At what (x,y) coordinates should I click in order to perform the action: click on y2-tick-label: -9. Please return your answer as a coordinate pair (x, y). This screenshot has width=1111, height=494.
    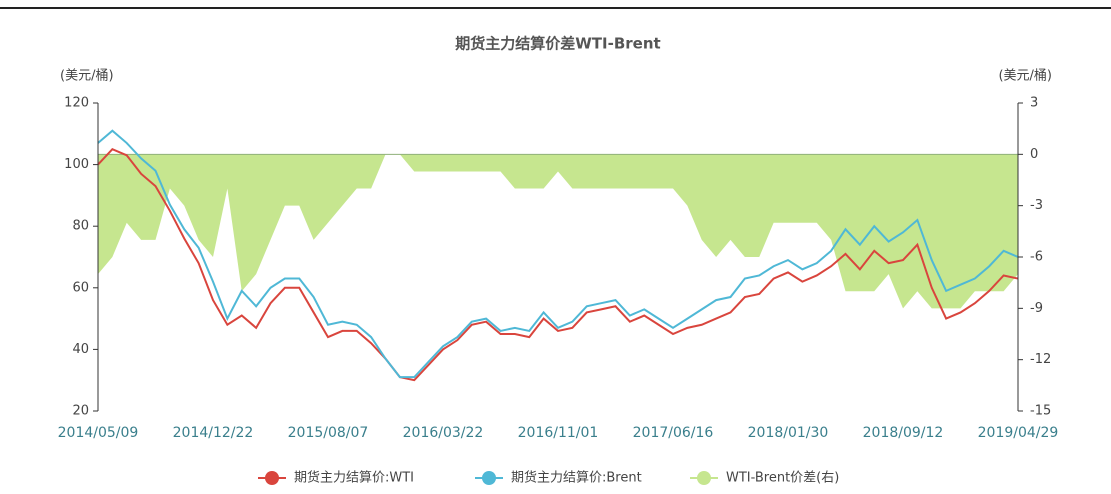
    Looking at the image, I should click on (1036, 308).